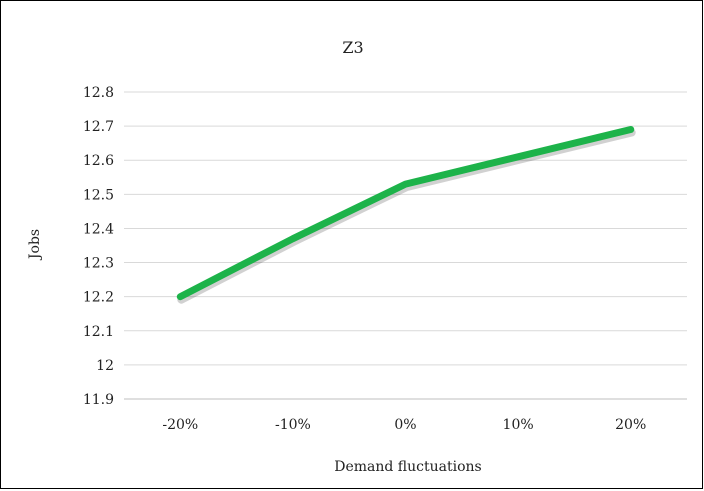 The width and height of the screenshot is (704, 491). I want to click on x-tick-label: -10%, so click(293, 425).